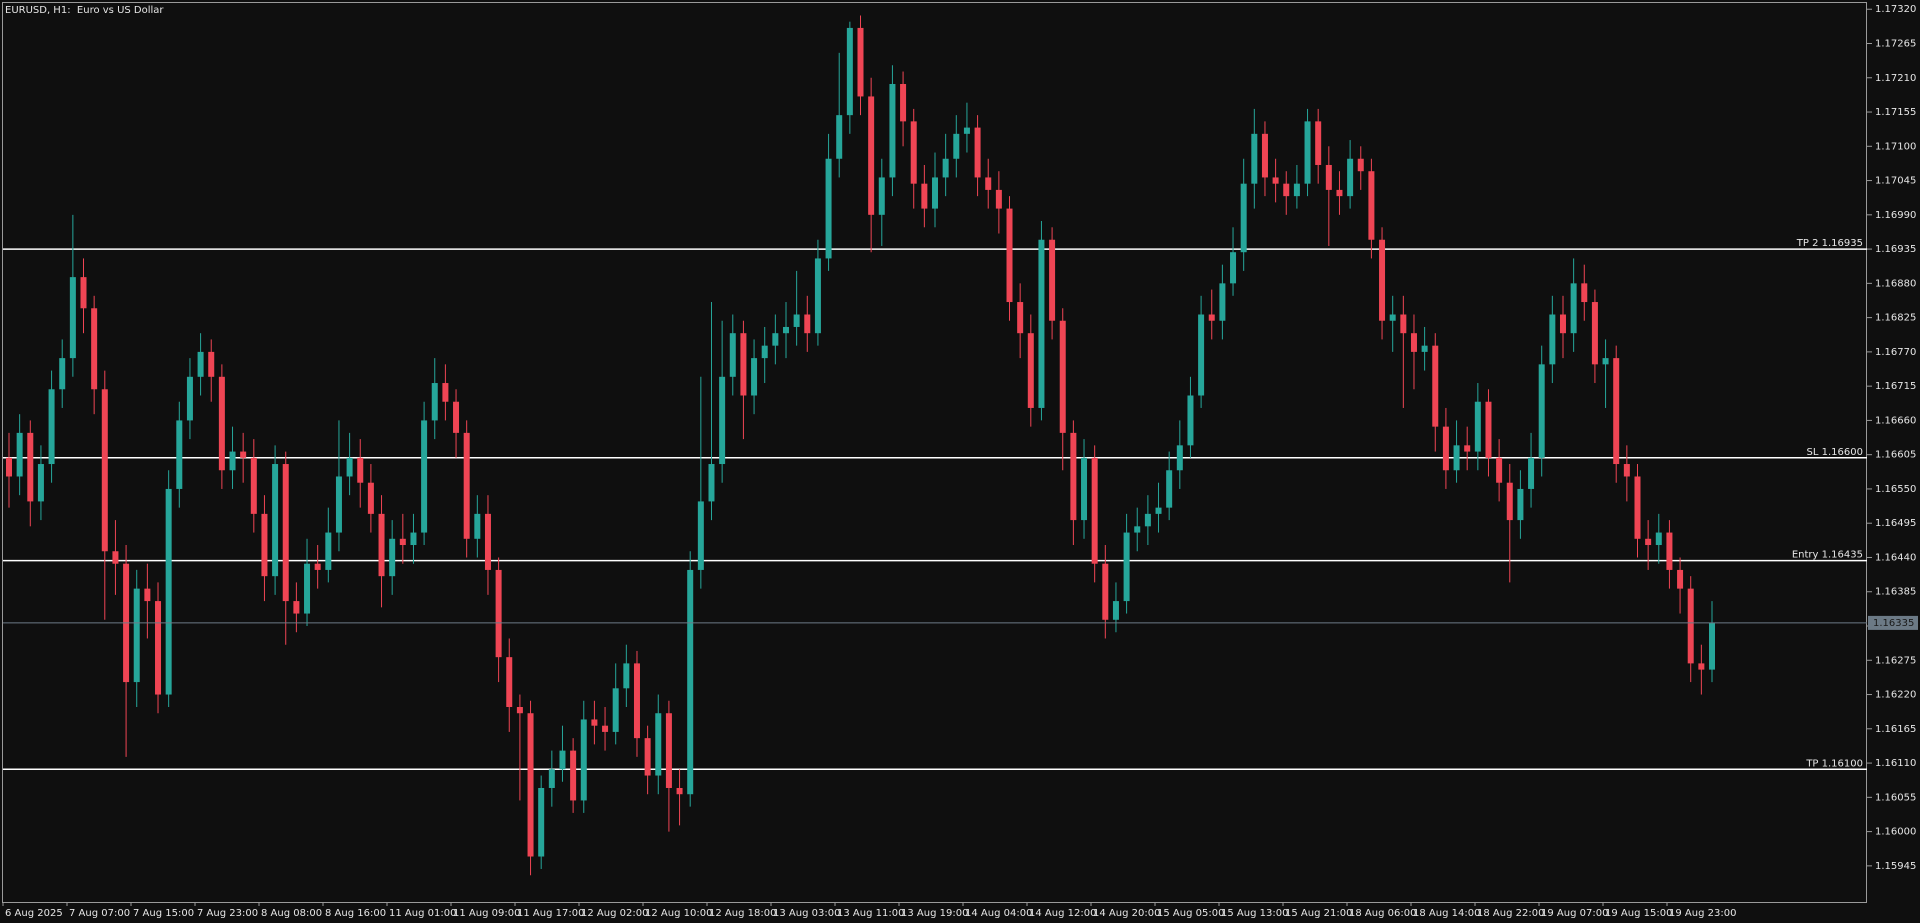 The image size is (1920, 923). Describe the element at coordinates (1254, 913) in the screenshot. I see `x-tick-label: 15 Aug 13:00` at that location.